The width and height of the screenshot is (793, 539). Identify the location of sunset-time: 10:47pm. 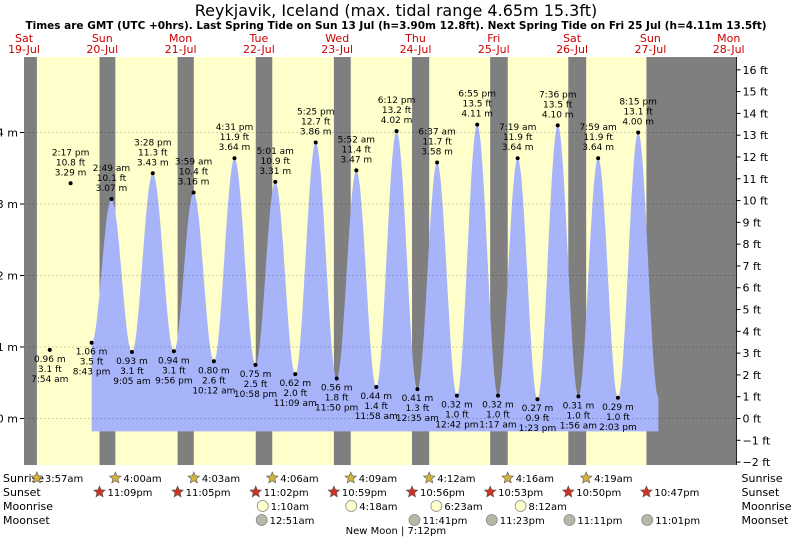
(676, 493).